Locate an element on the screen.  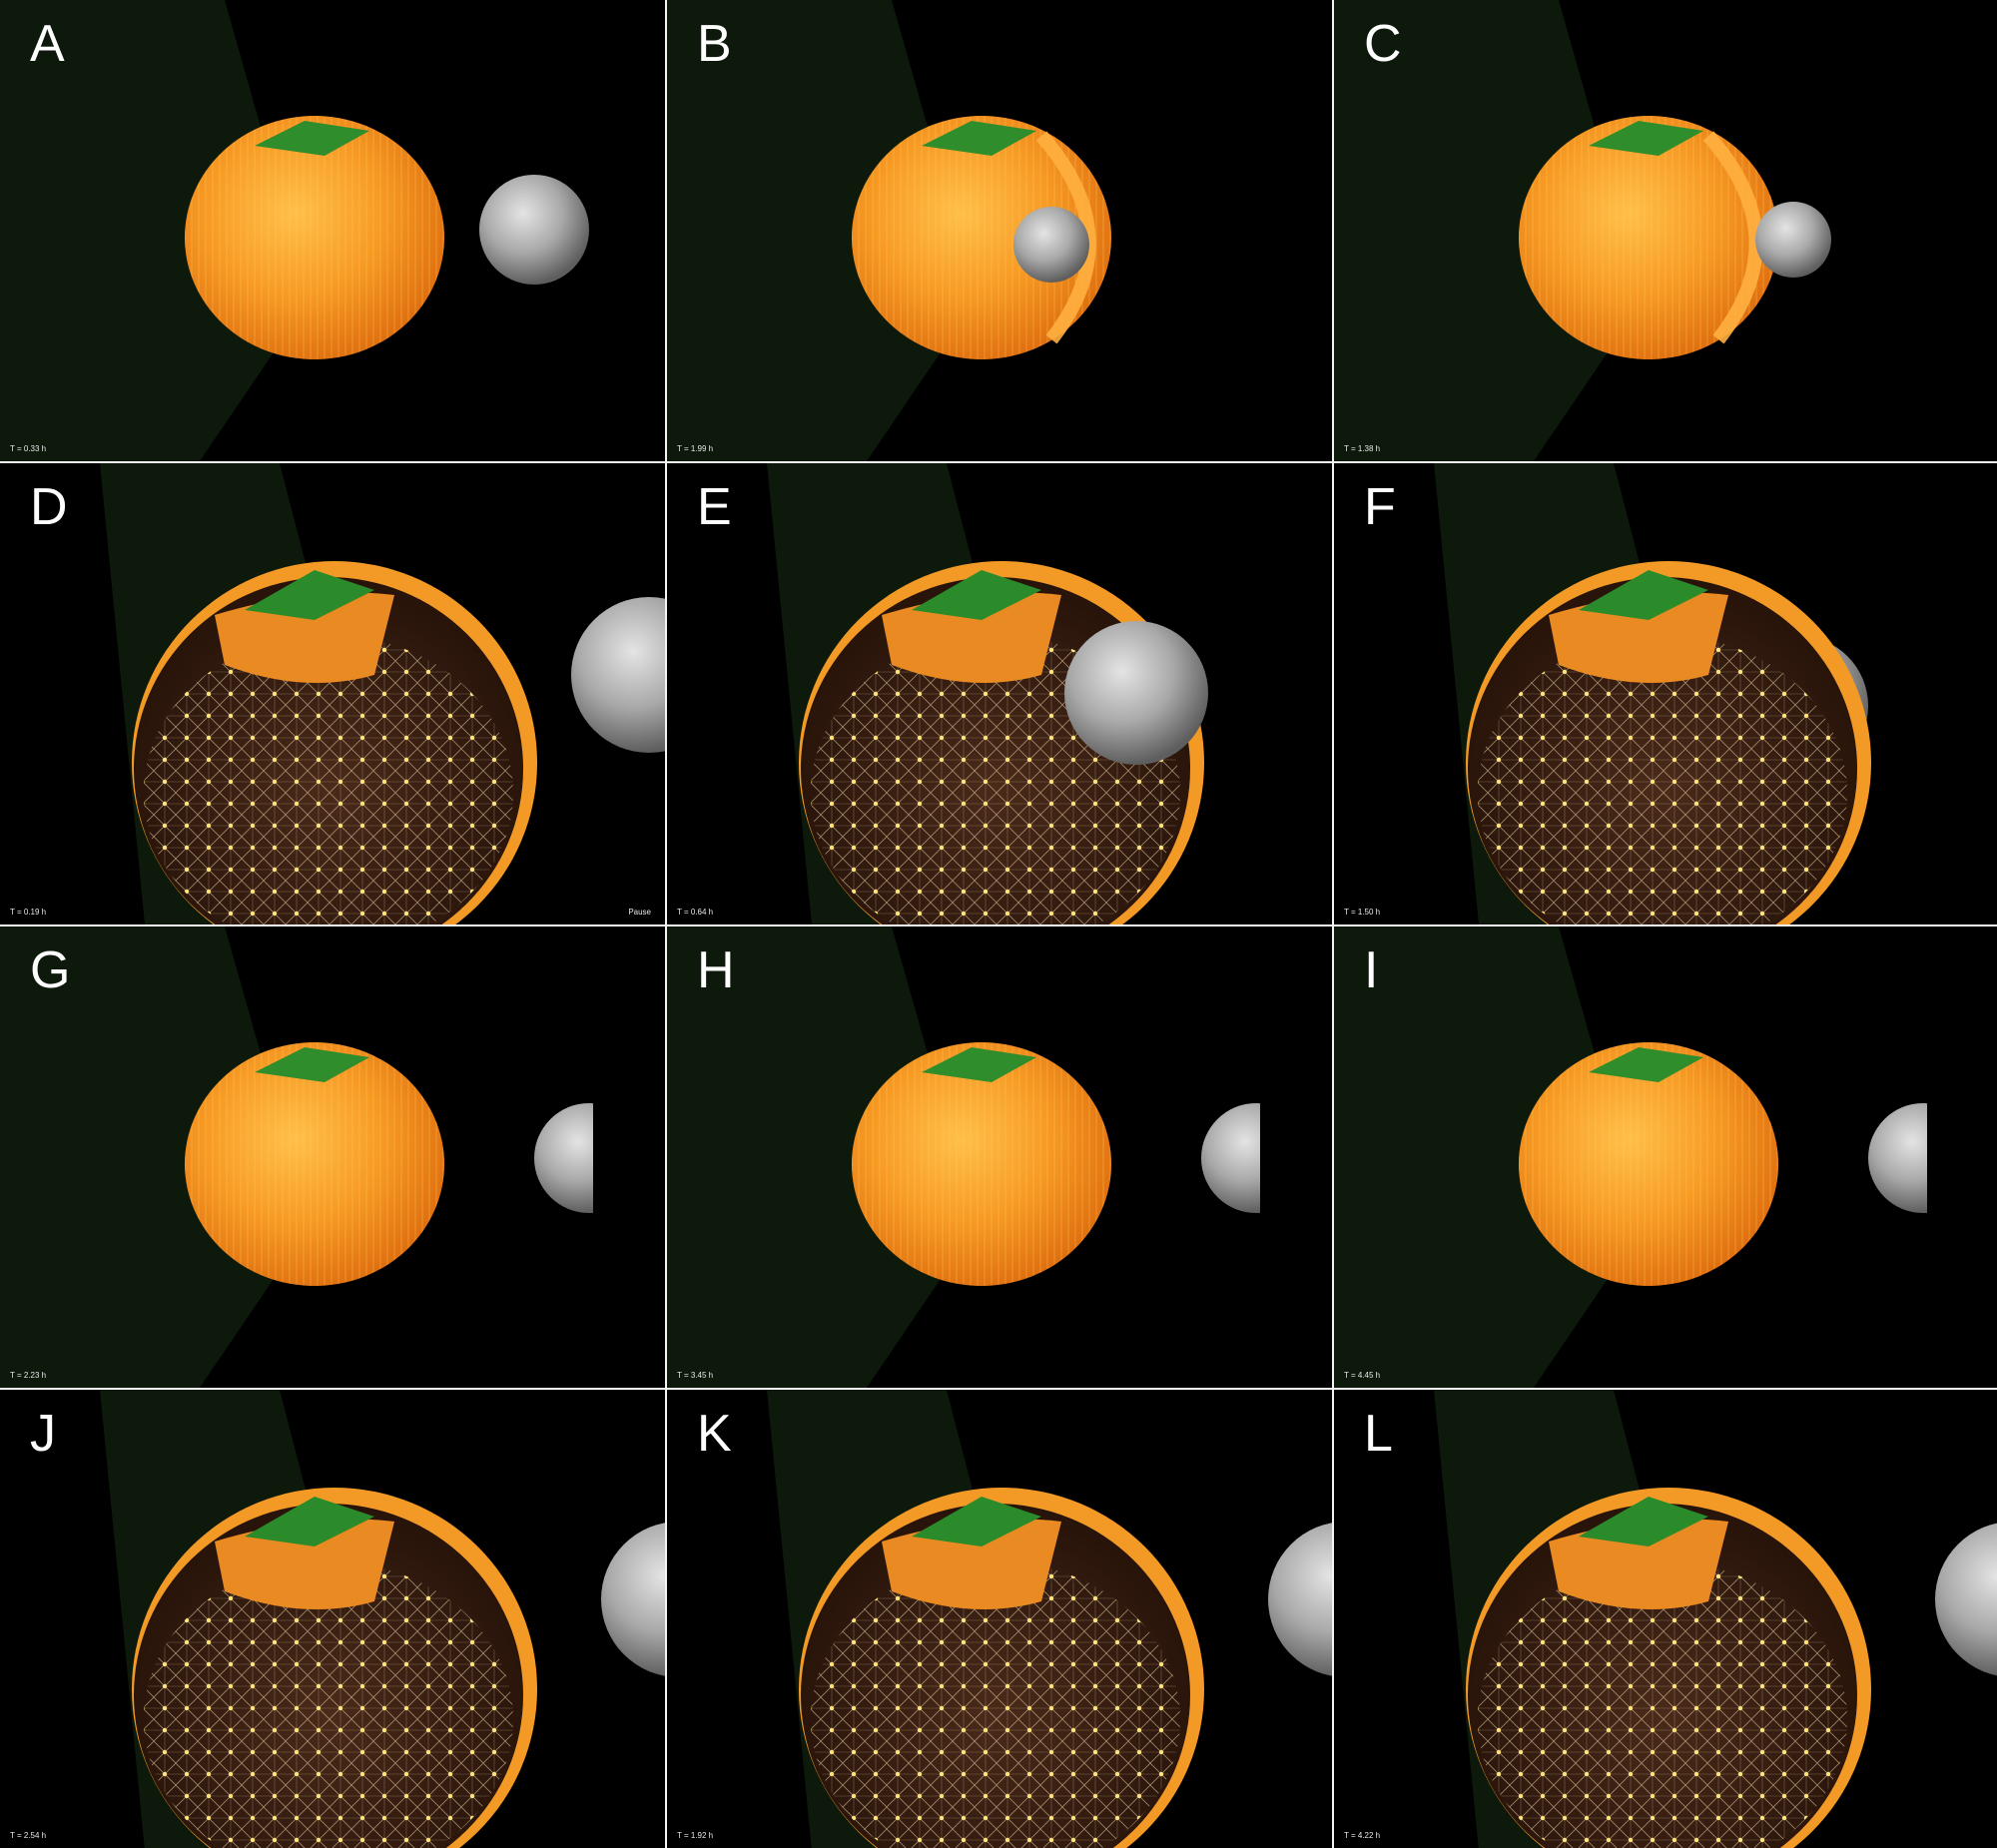
time-label: T = 1.38 h is located at coordinates (1362, 448).